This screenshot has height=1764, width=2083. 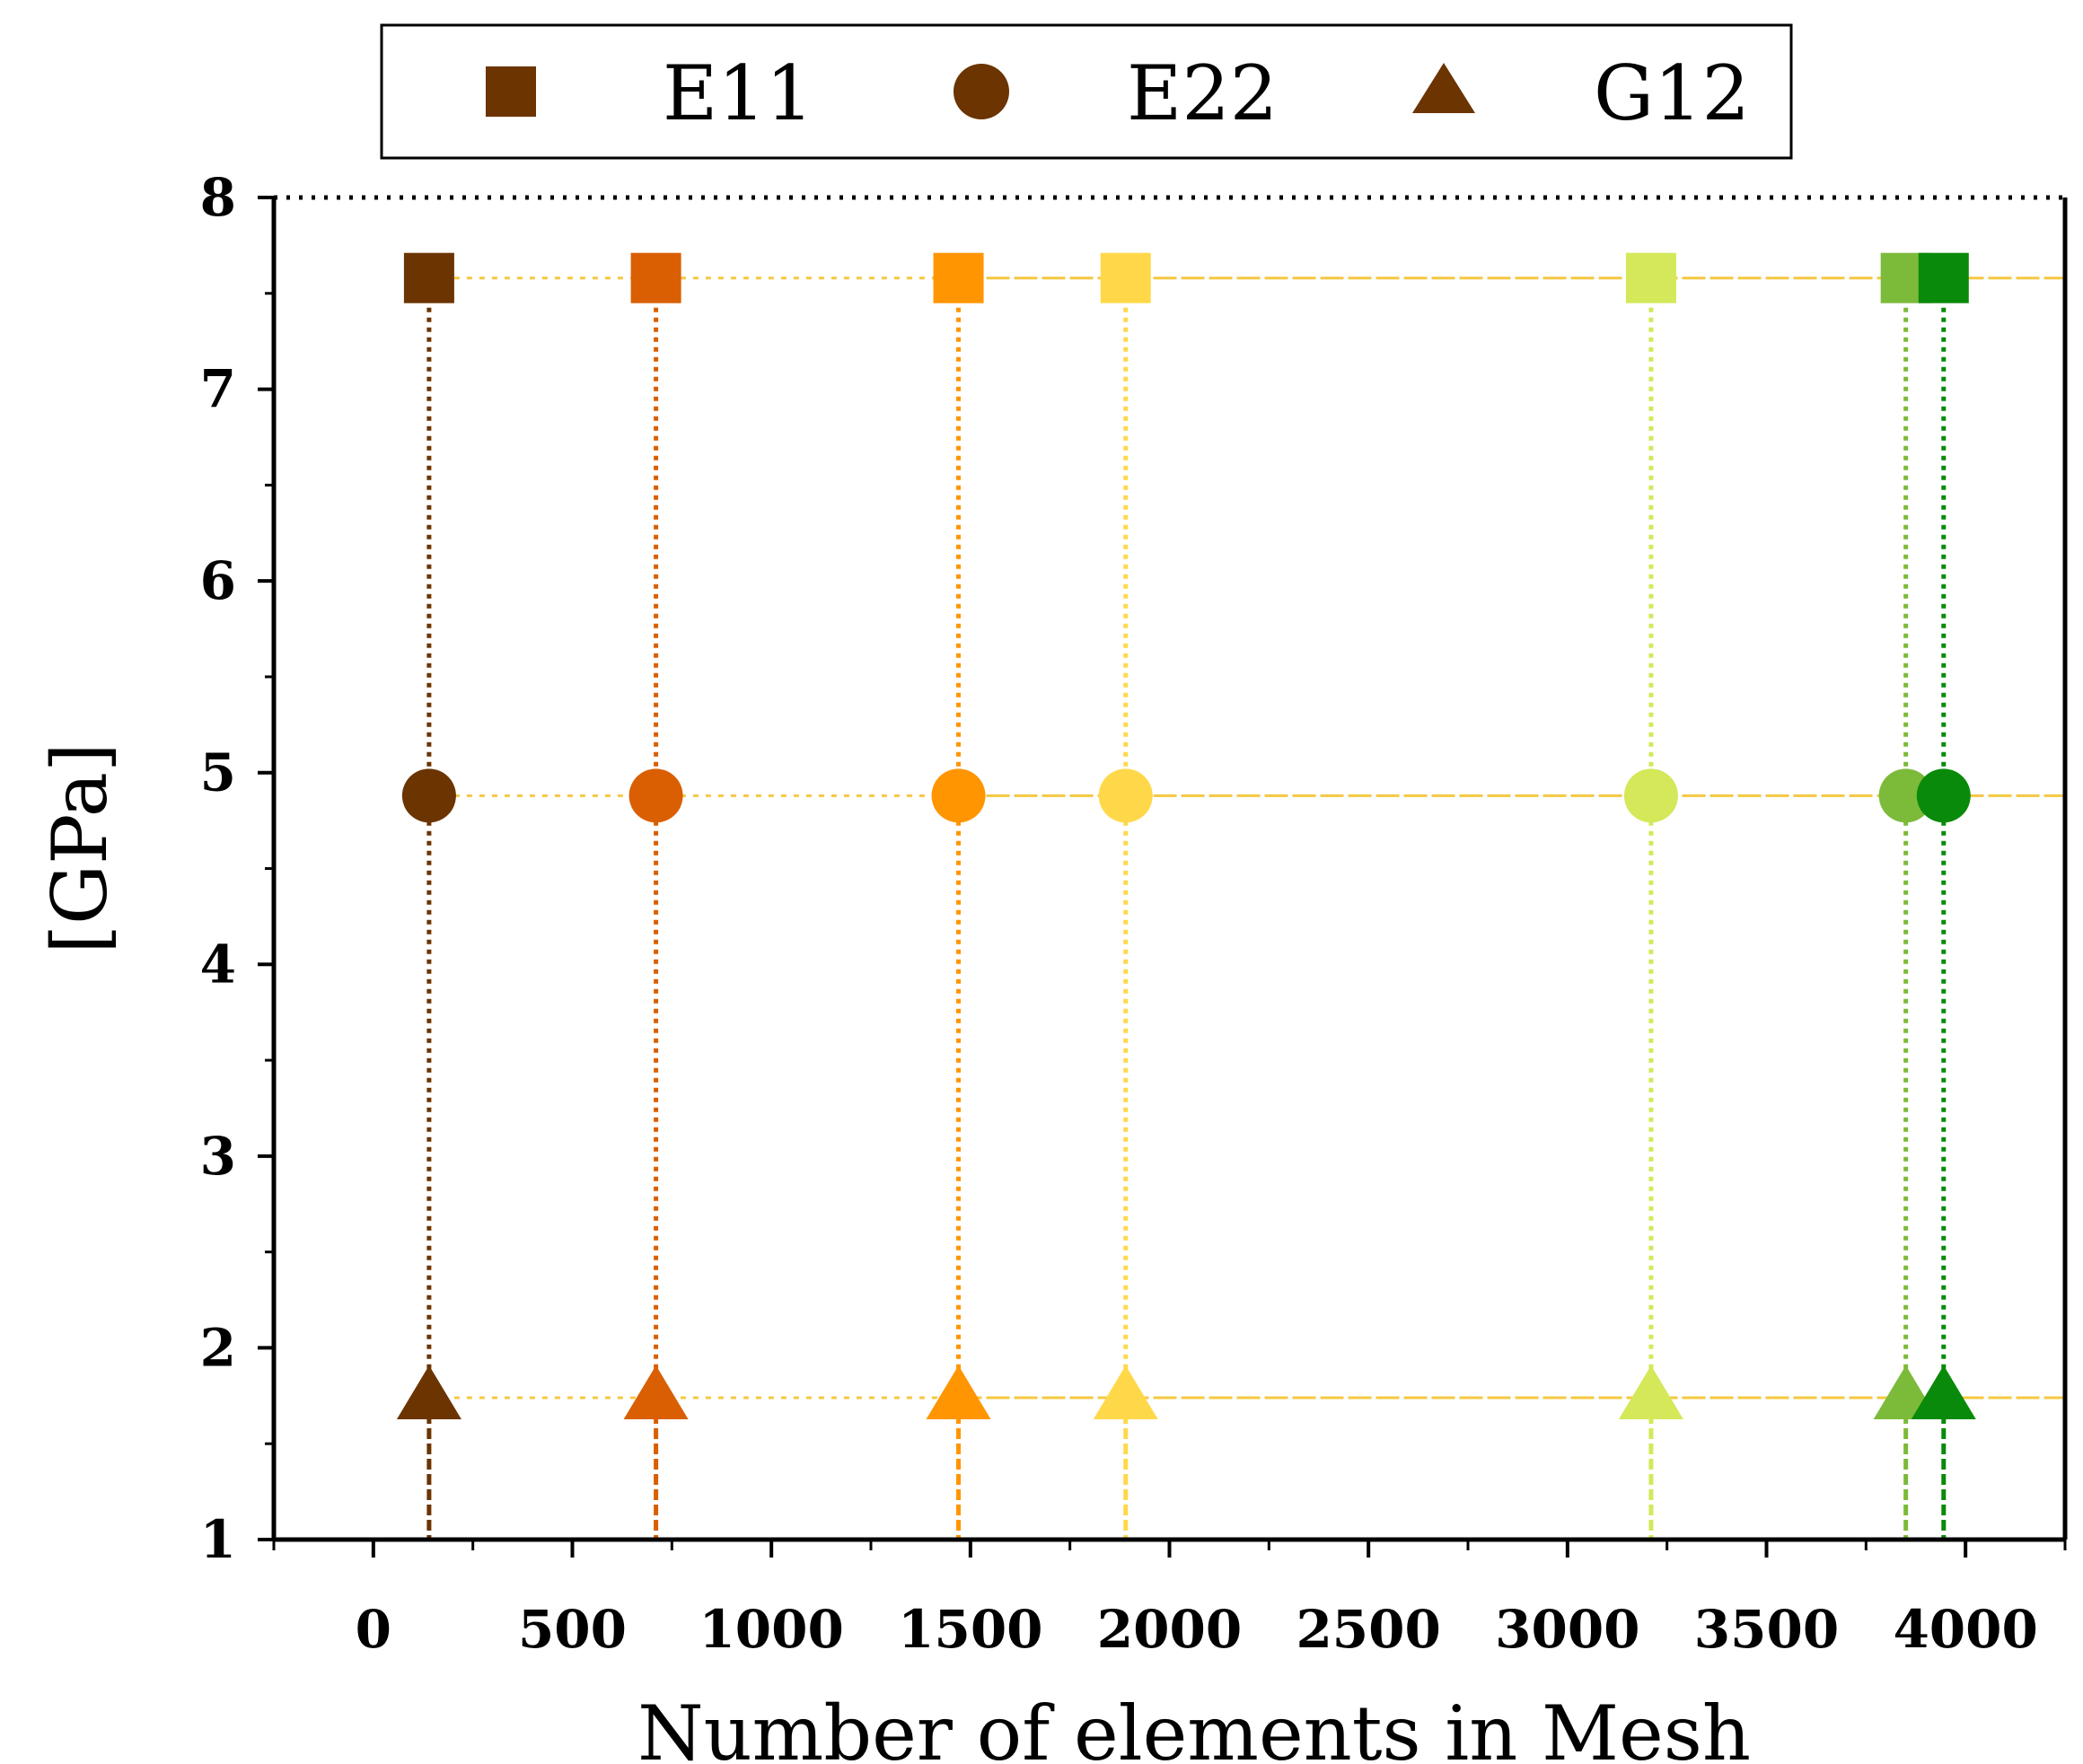 I want to click on y-tick-label-7: 7, so click(x=218, y=390).